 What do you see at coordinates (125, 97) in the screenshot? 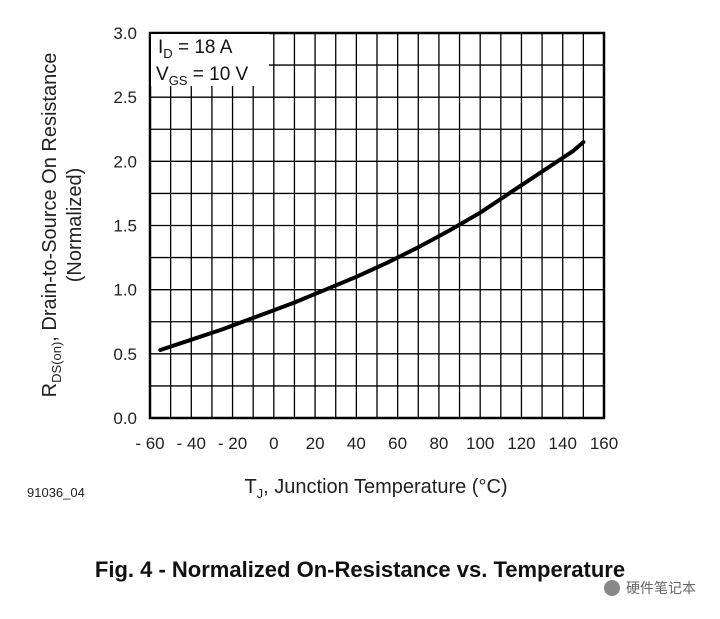
I see `y-tick-label: 2.5` at bounding box center [125, 97].